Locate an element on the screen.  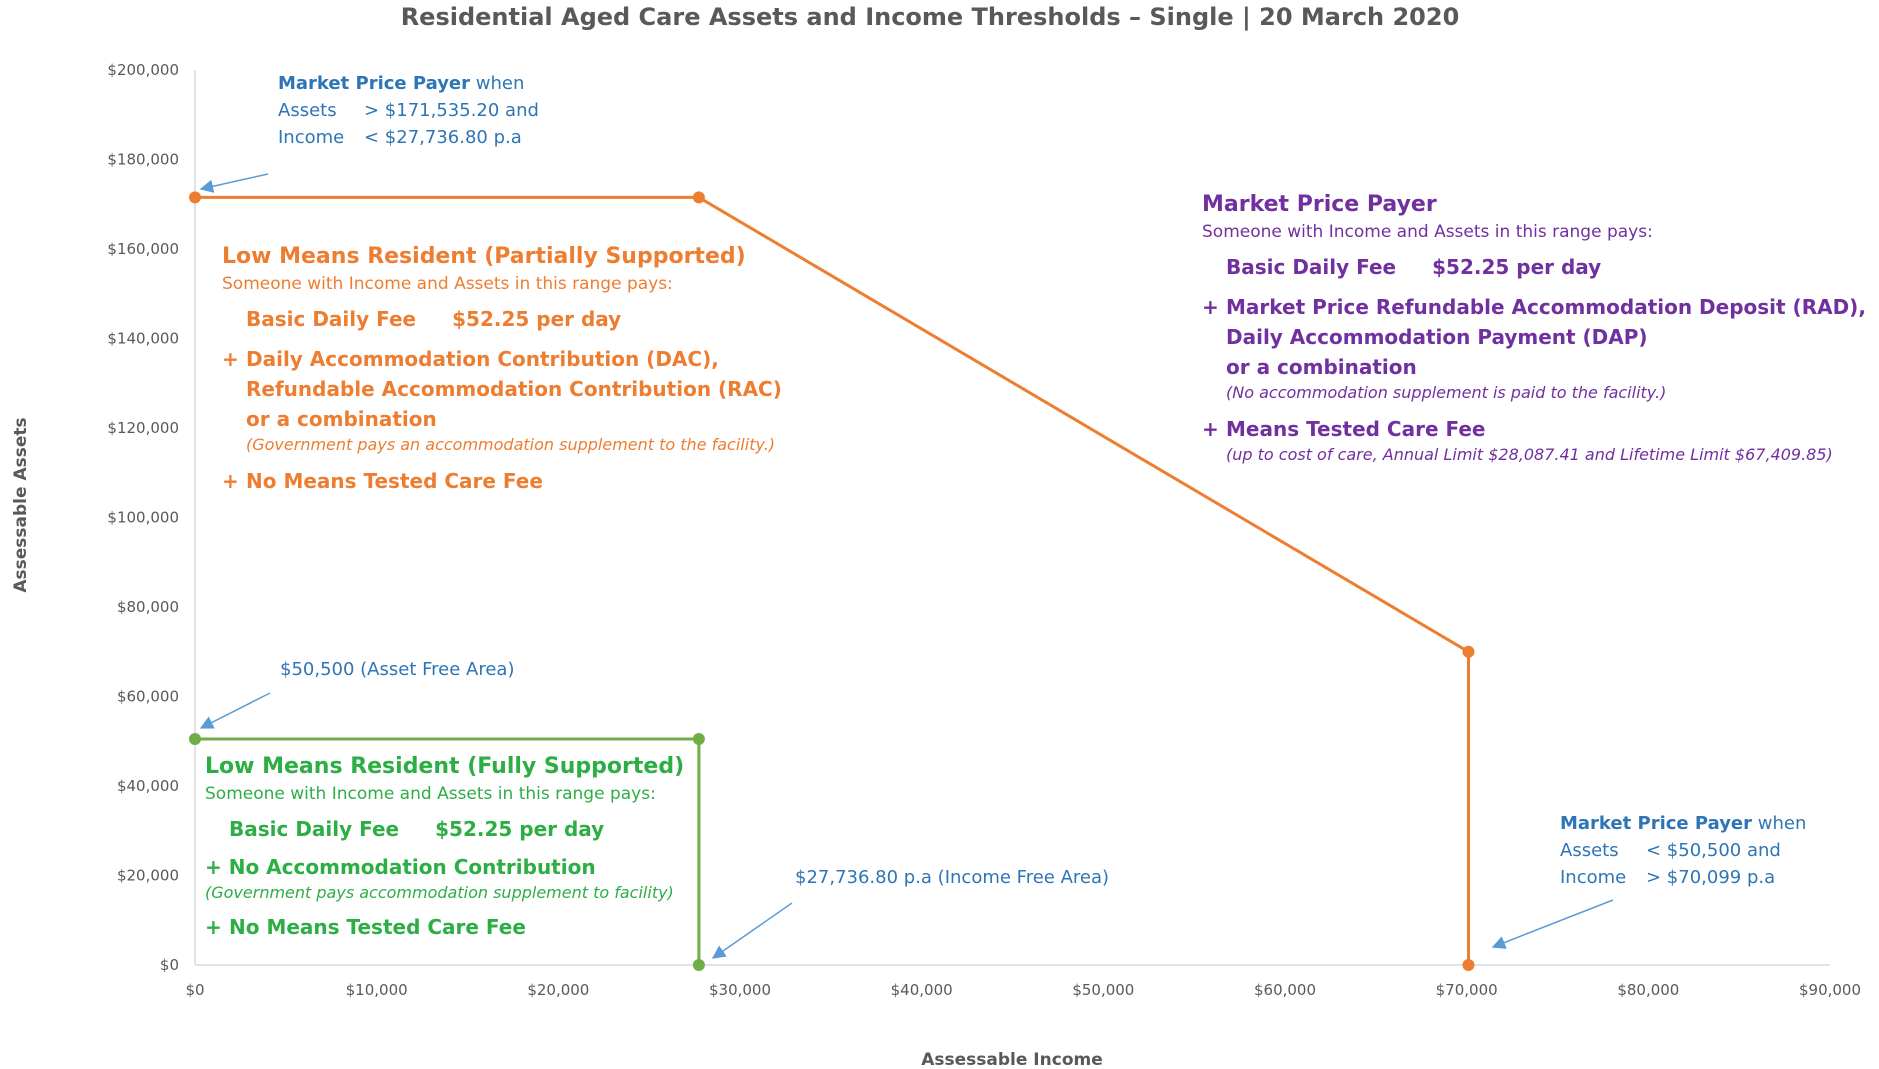
market-item2-text: Means Tested Care Fee is located at coordinates (1356, 429).